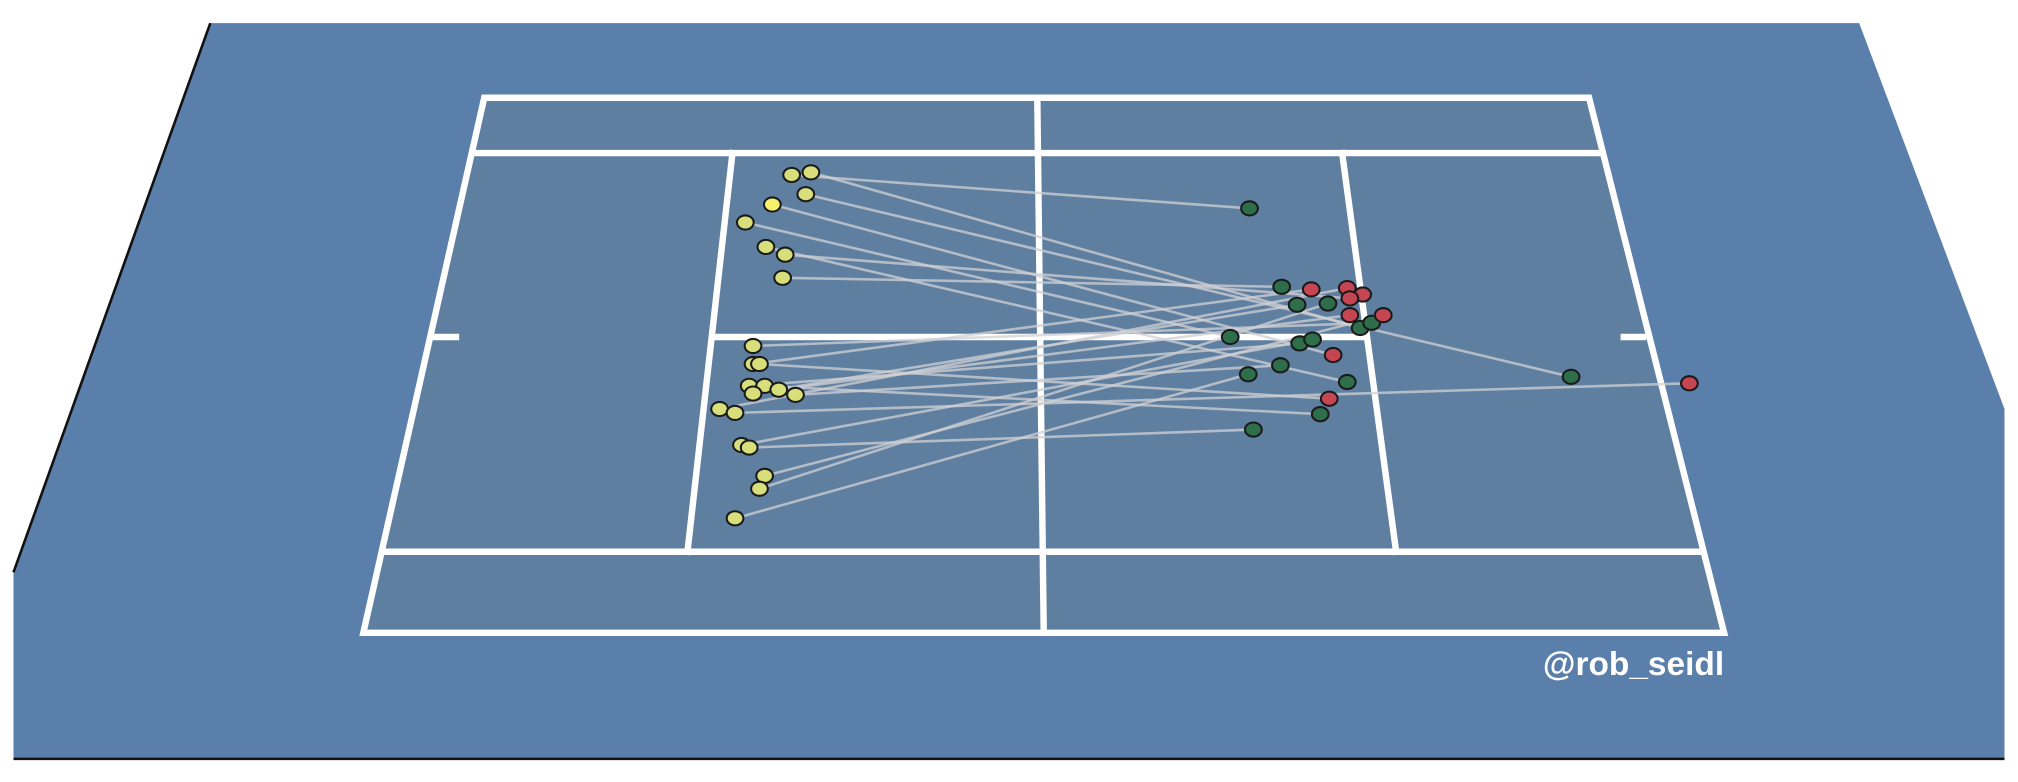 Image resolution: width=2018 pixels, height=782 pixels. Describe the element at coordinates (112, 297) in the screenshot. I see `ground-edge` at that location.